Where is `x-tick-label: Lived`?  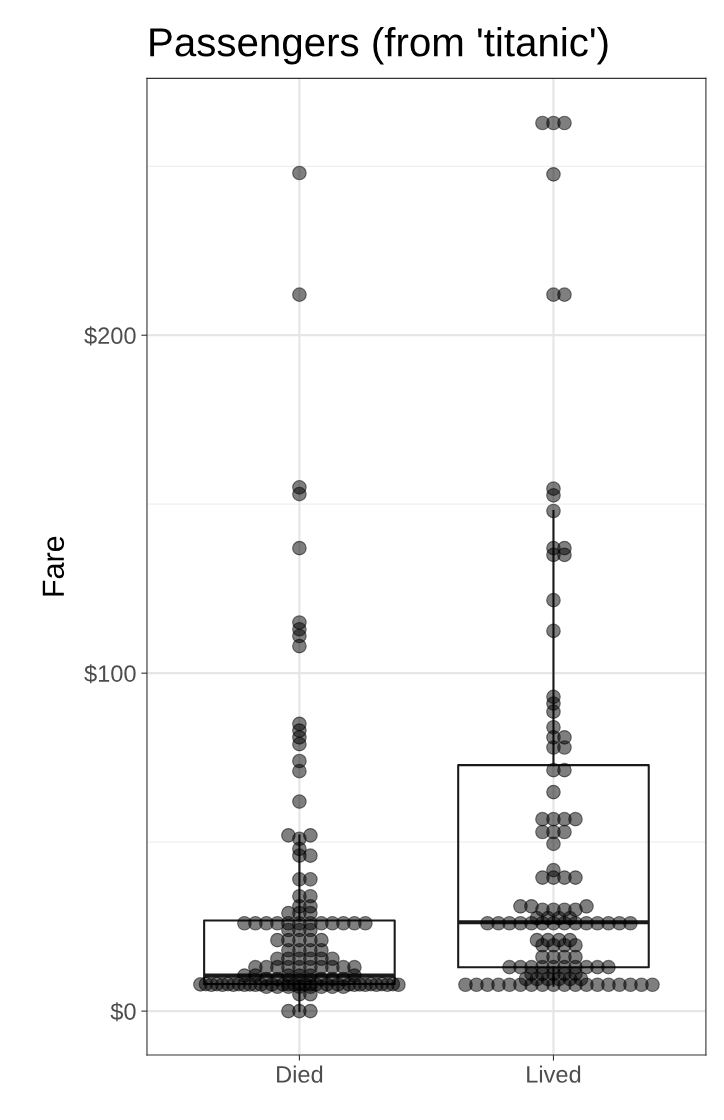 x-tick-label: Lived is located at coordinates (554, 1074).